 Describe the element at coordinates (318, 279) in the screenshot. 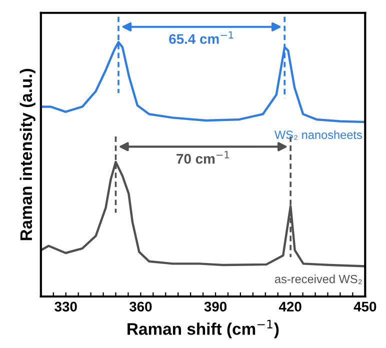

I see `series-label: as-received WS₂` at that location.